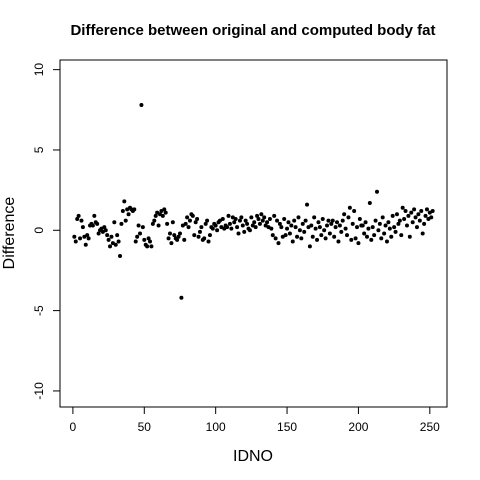 Image resolution: width=480 pixels, height=480 pixels. I want to click on x-tick-label: 50, so click(145, 427).